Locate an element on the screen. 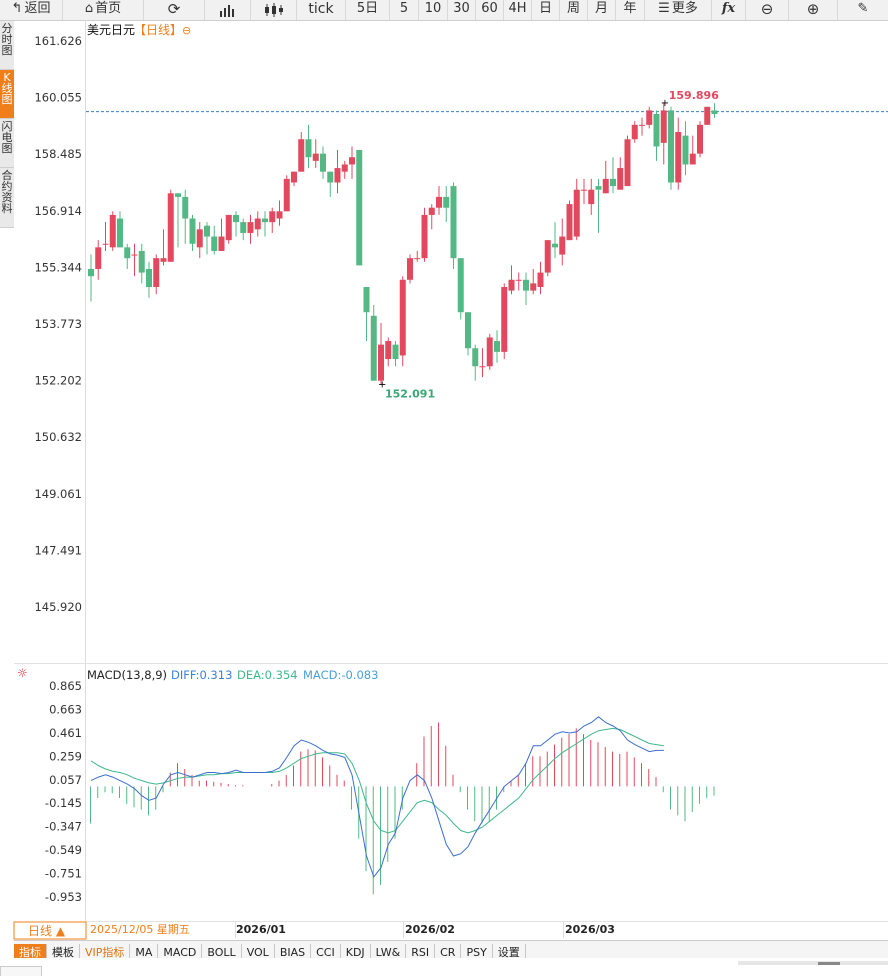 Image resolution: width=888 pixels, height=976 pixels. tab-lw: LW& is located at coordinates (389, 952).